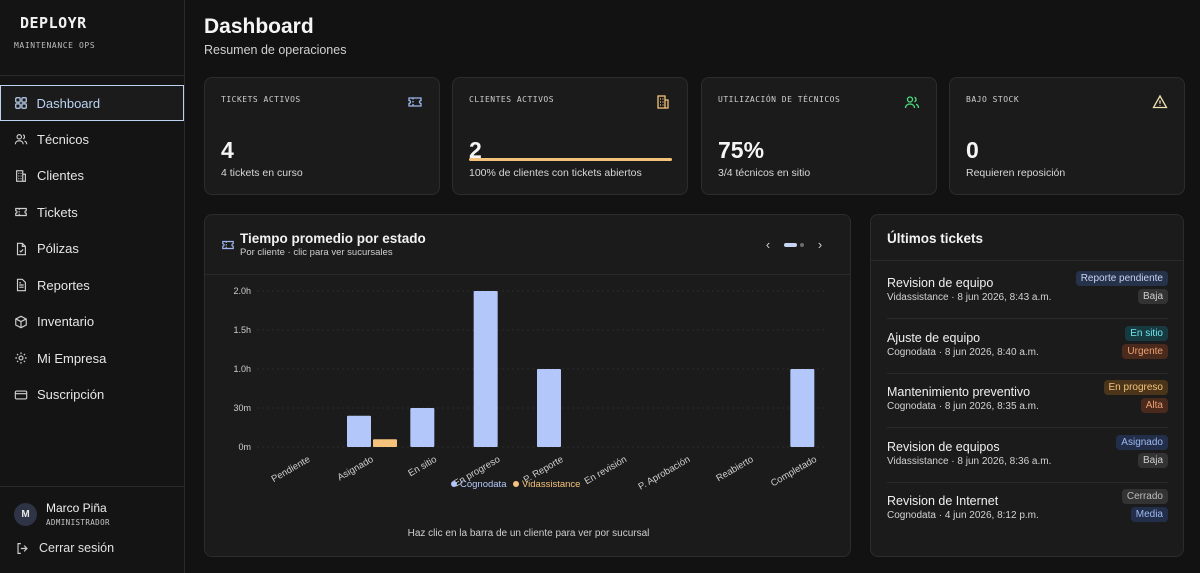  I want to click on brand-name: DEPLOYR, so click(53, 23).